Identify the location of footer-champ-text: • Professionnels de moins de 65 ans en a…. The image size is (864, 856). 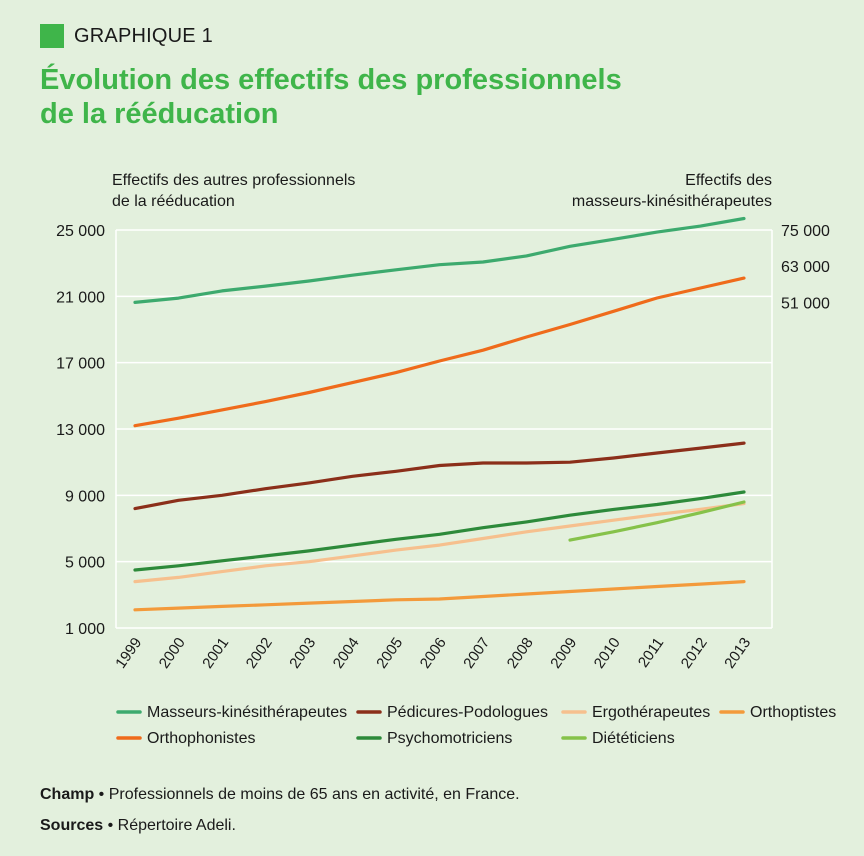
(307, 794).